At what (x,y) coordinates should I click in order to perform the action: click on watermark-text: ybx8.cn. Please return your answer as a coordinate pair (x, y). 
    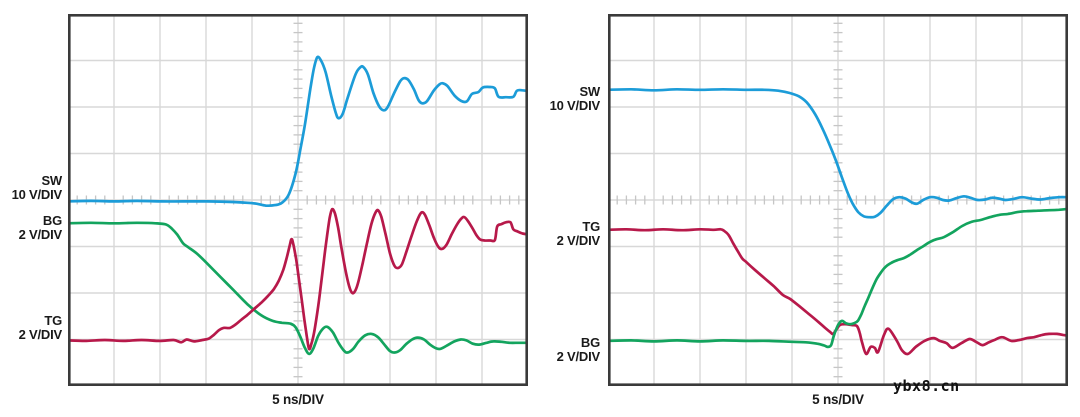
    Looking at the image, I should click on (926, 386).